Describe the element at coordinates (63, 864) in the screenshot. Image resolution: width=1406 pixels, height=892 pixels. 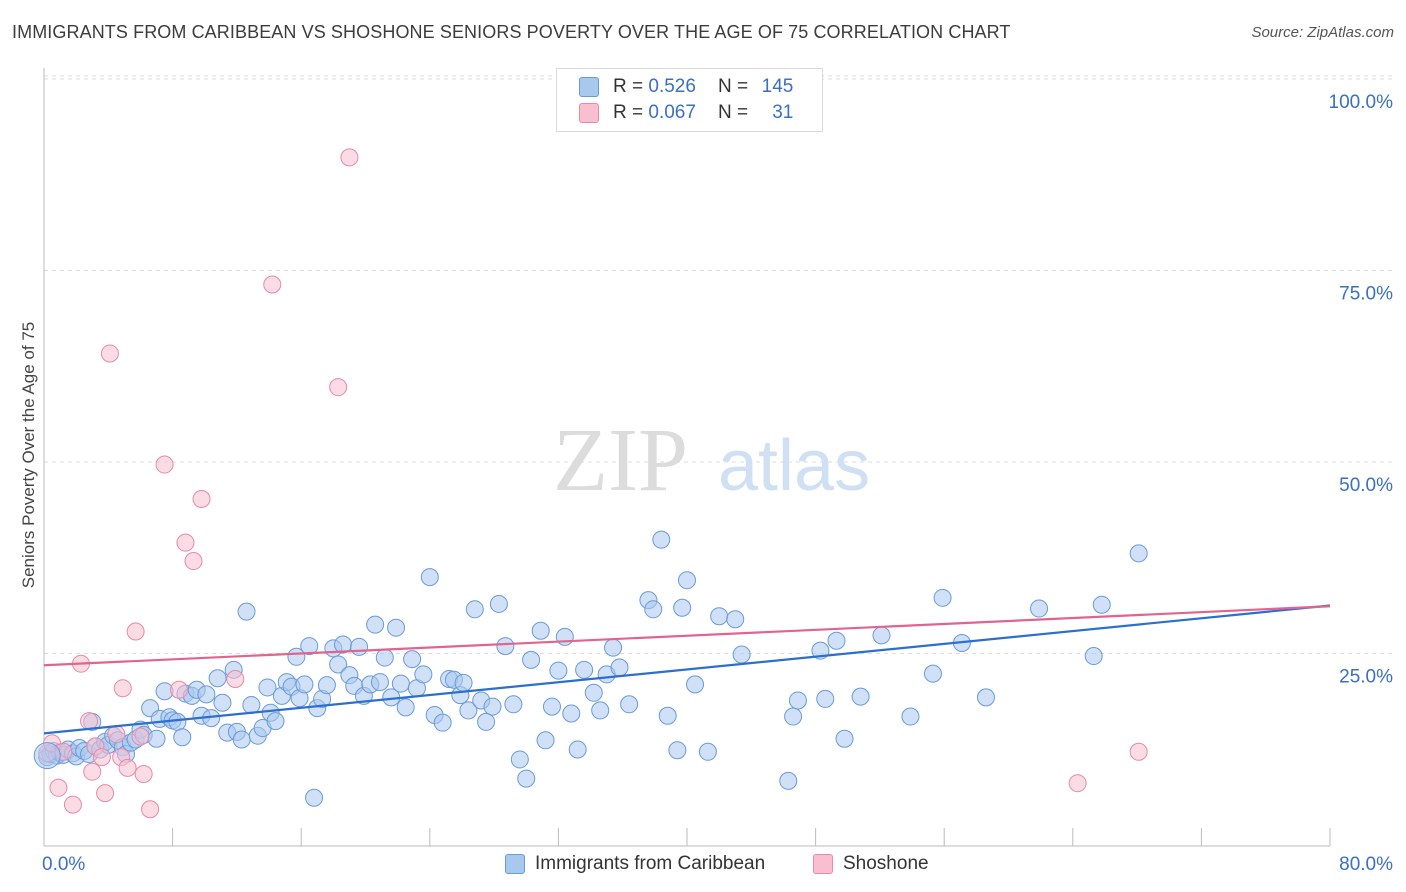
I see `x-tick-label-min: 0.0%` at that location.